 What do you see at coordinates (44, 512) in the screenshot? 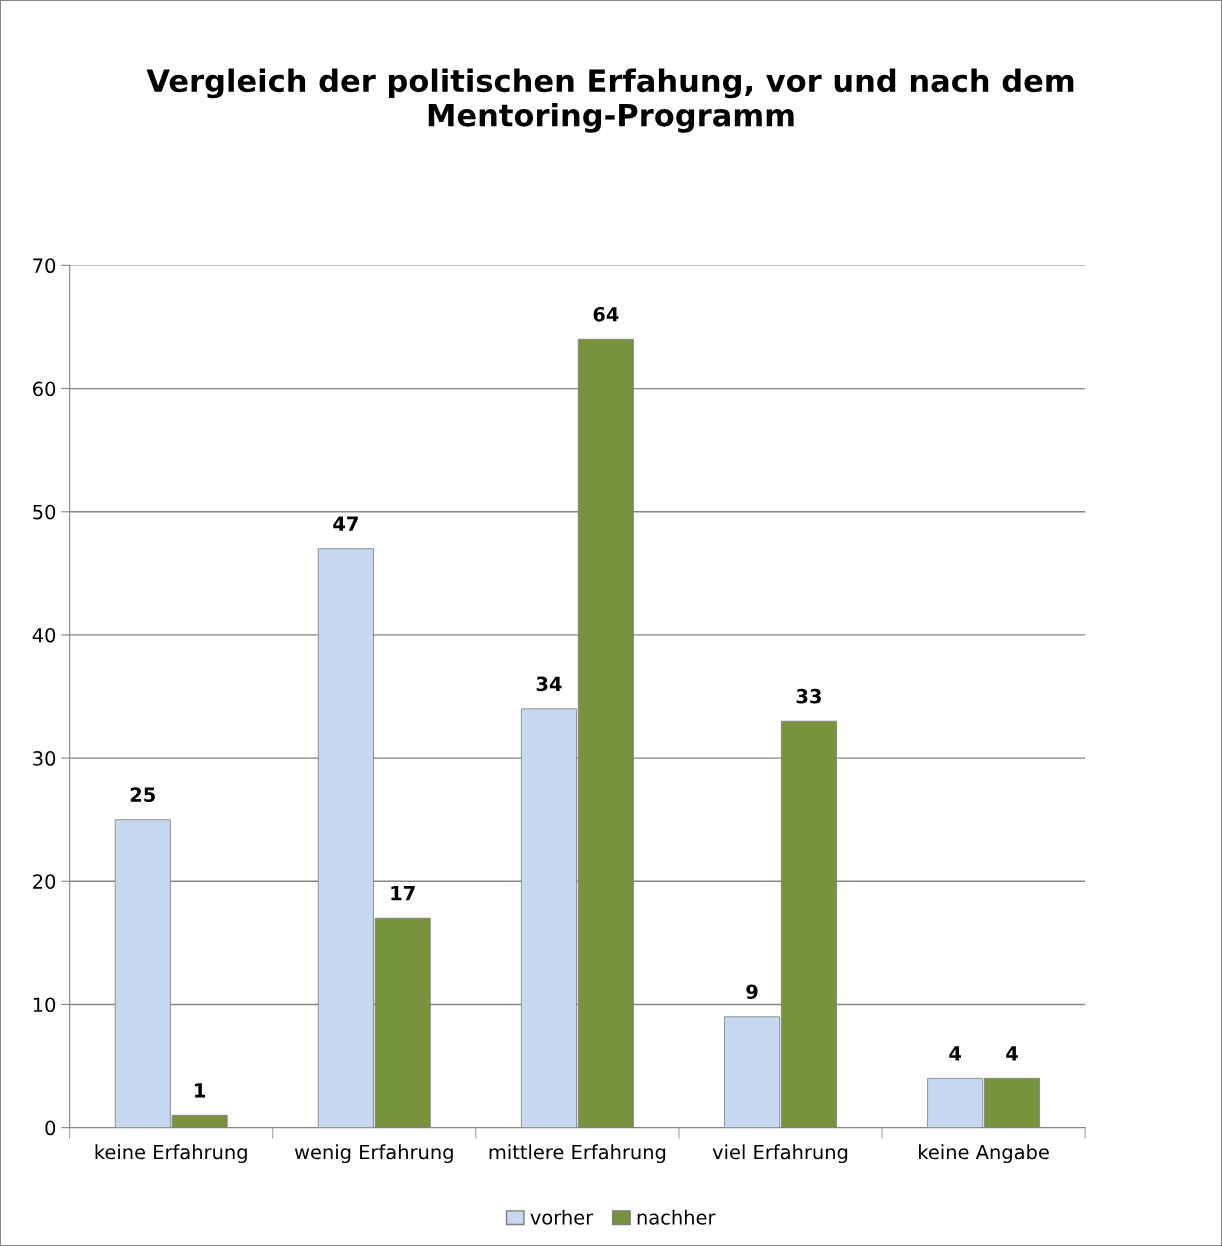
I see `y-tick-label: 50` at bounding box center [44, 512].